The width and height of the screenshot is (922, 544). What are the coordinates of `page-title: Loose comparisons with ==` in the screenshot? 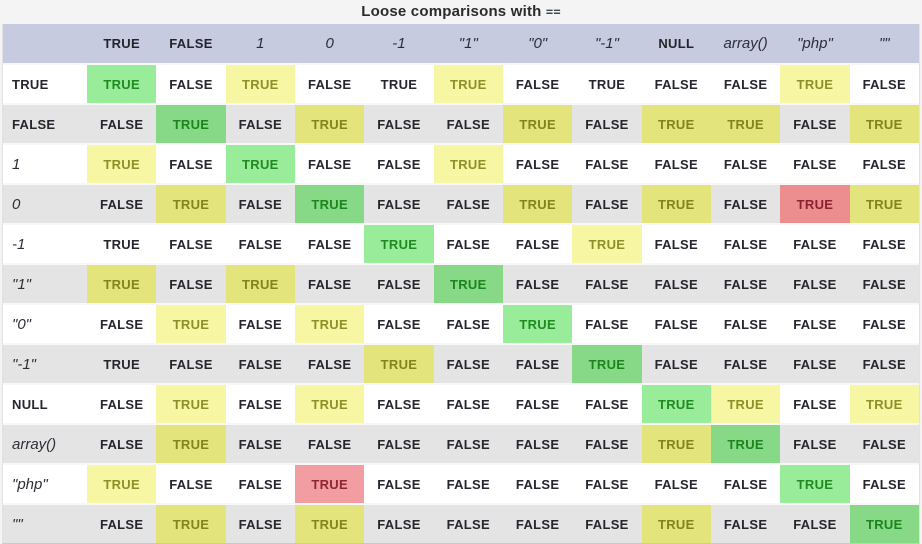 It's located at (461, 12).